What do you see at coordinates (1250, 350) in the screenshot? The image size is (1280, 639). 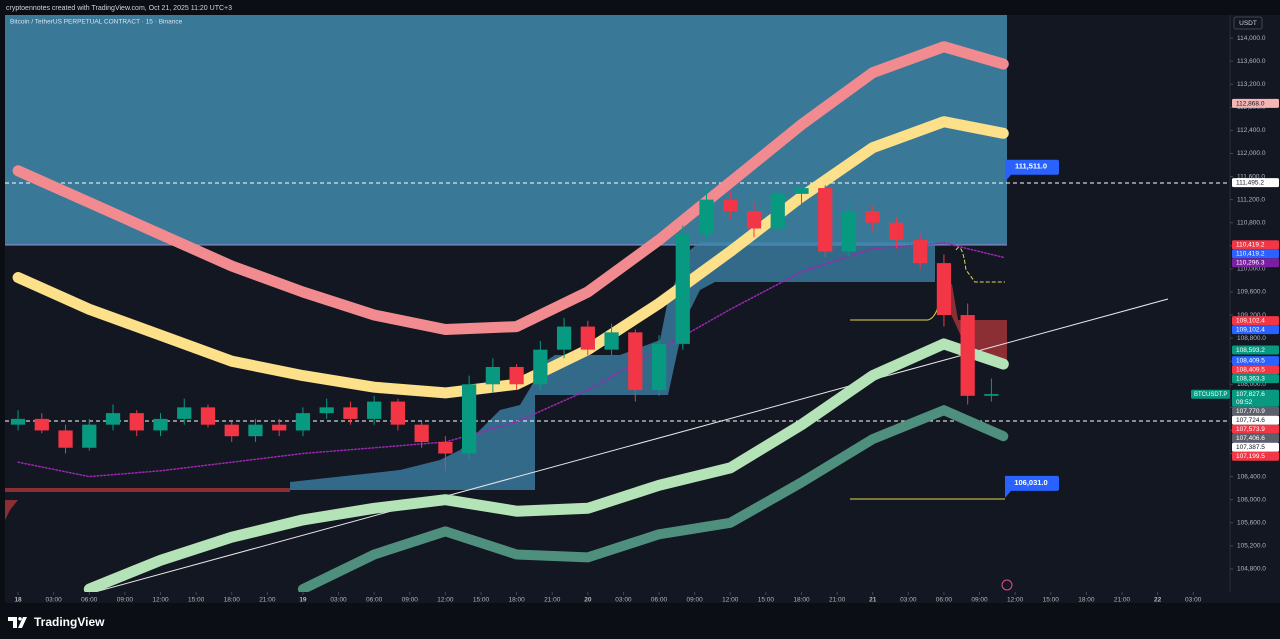 I see `price-tag-label: 108,593.2` at bounding box center [1250, 350].